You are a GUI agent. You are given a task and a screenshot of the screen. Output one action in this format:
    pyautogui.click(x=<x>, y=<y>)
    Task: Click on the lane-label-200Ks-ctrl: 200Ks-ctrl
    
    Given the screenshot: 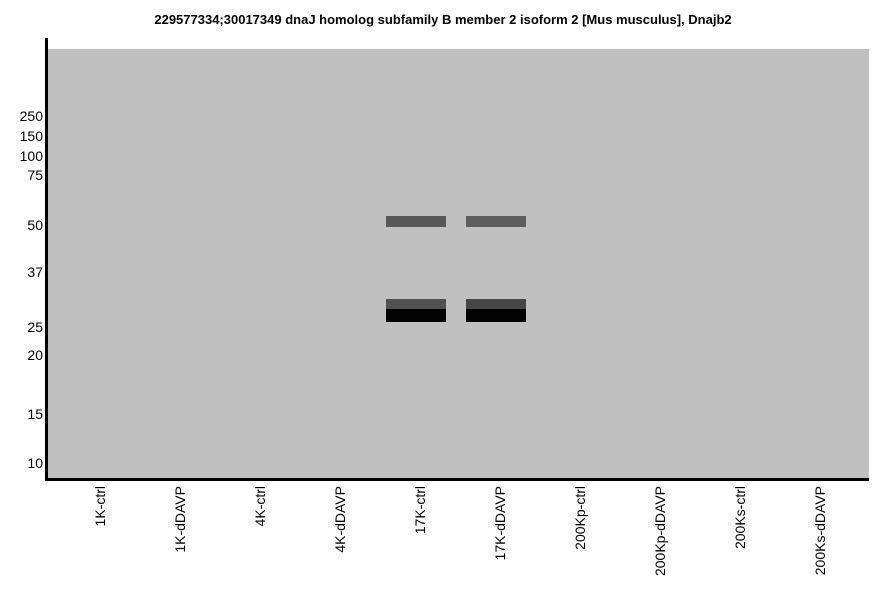 What is the action you would take?
    pyautogui.click(x=740, y=518)
    